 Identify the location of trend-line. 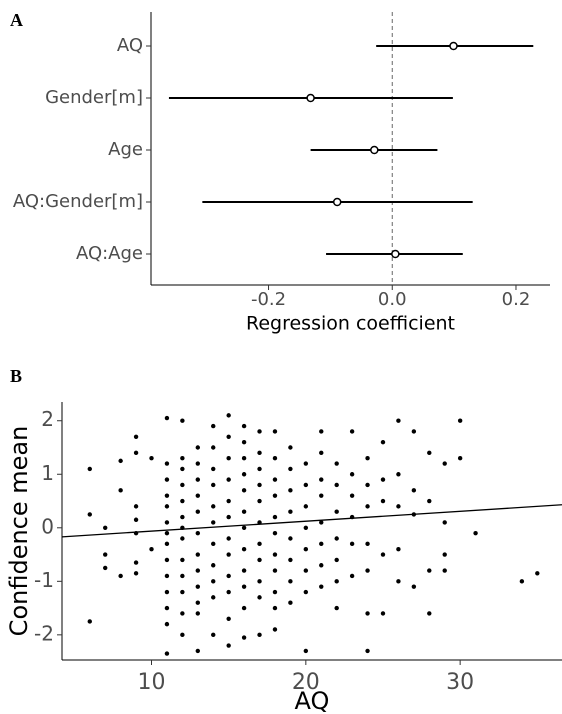
(311, 521).